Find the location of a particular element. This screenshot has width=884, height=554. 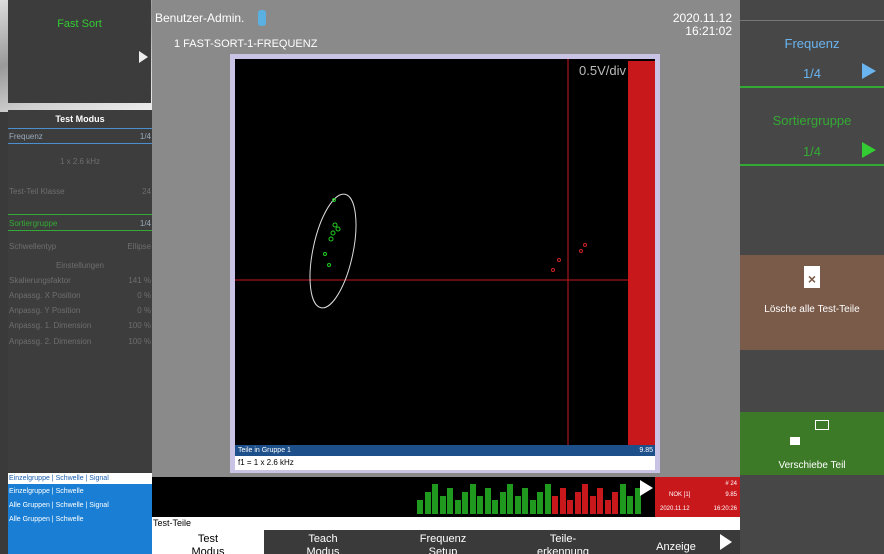

tab: Anzeige is located at coordinates (691, 542).